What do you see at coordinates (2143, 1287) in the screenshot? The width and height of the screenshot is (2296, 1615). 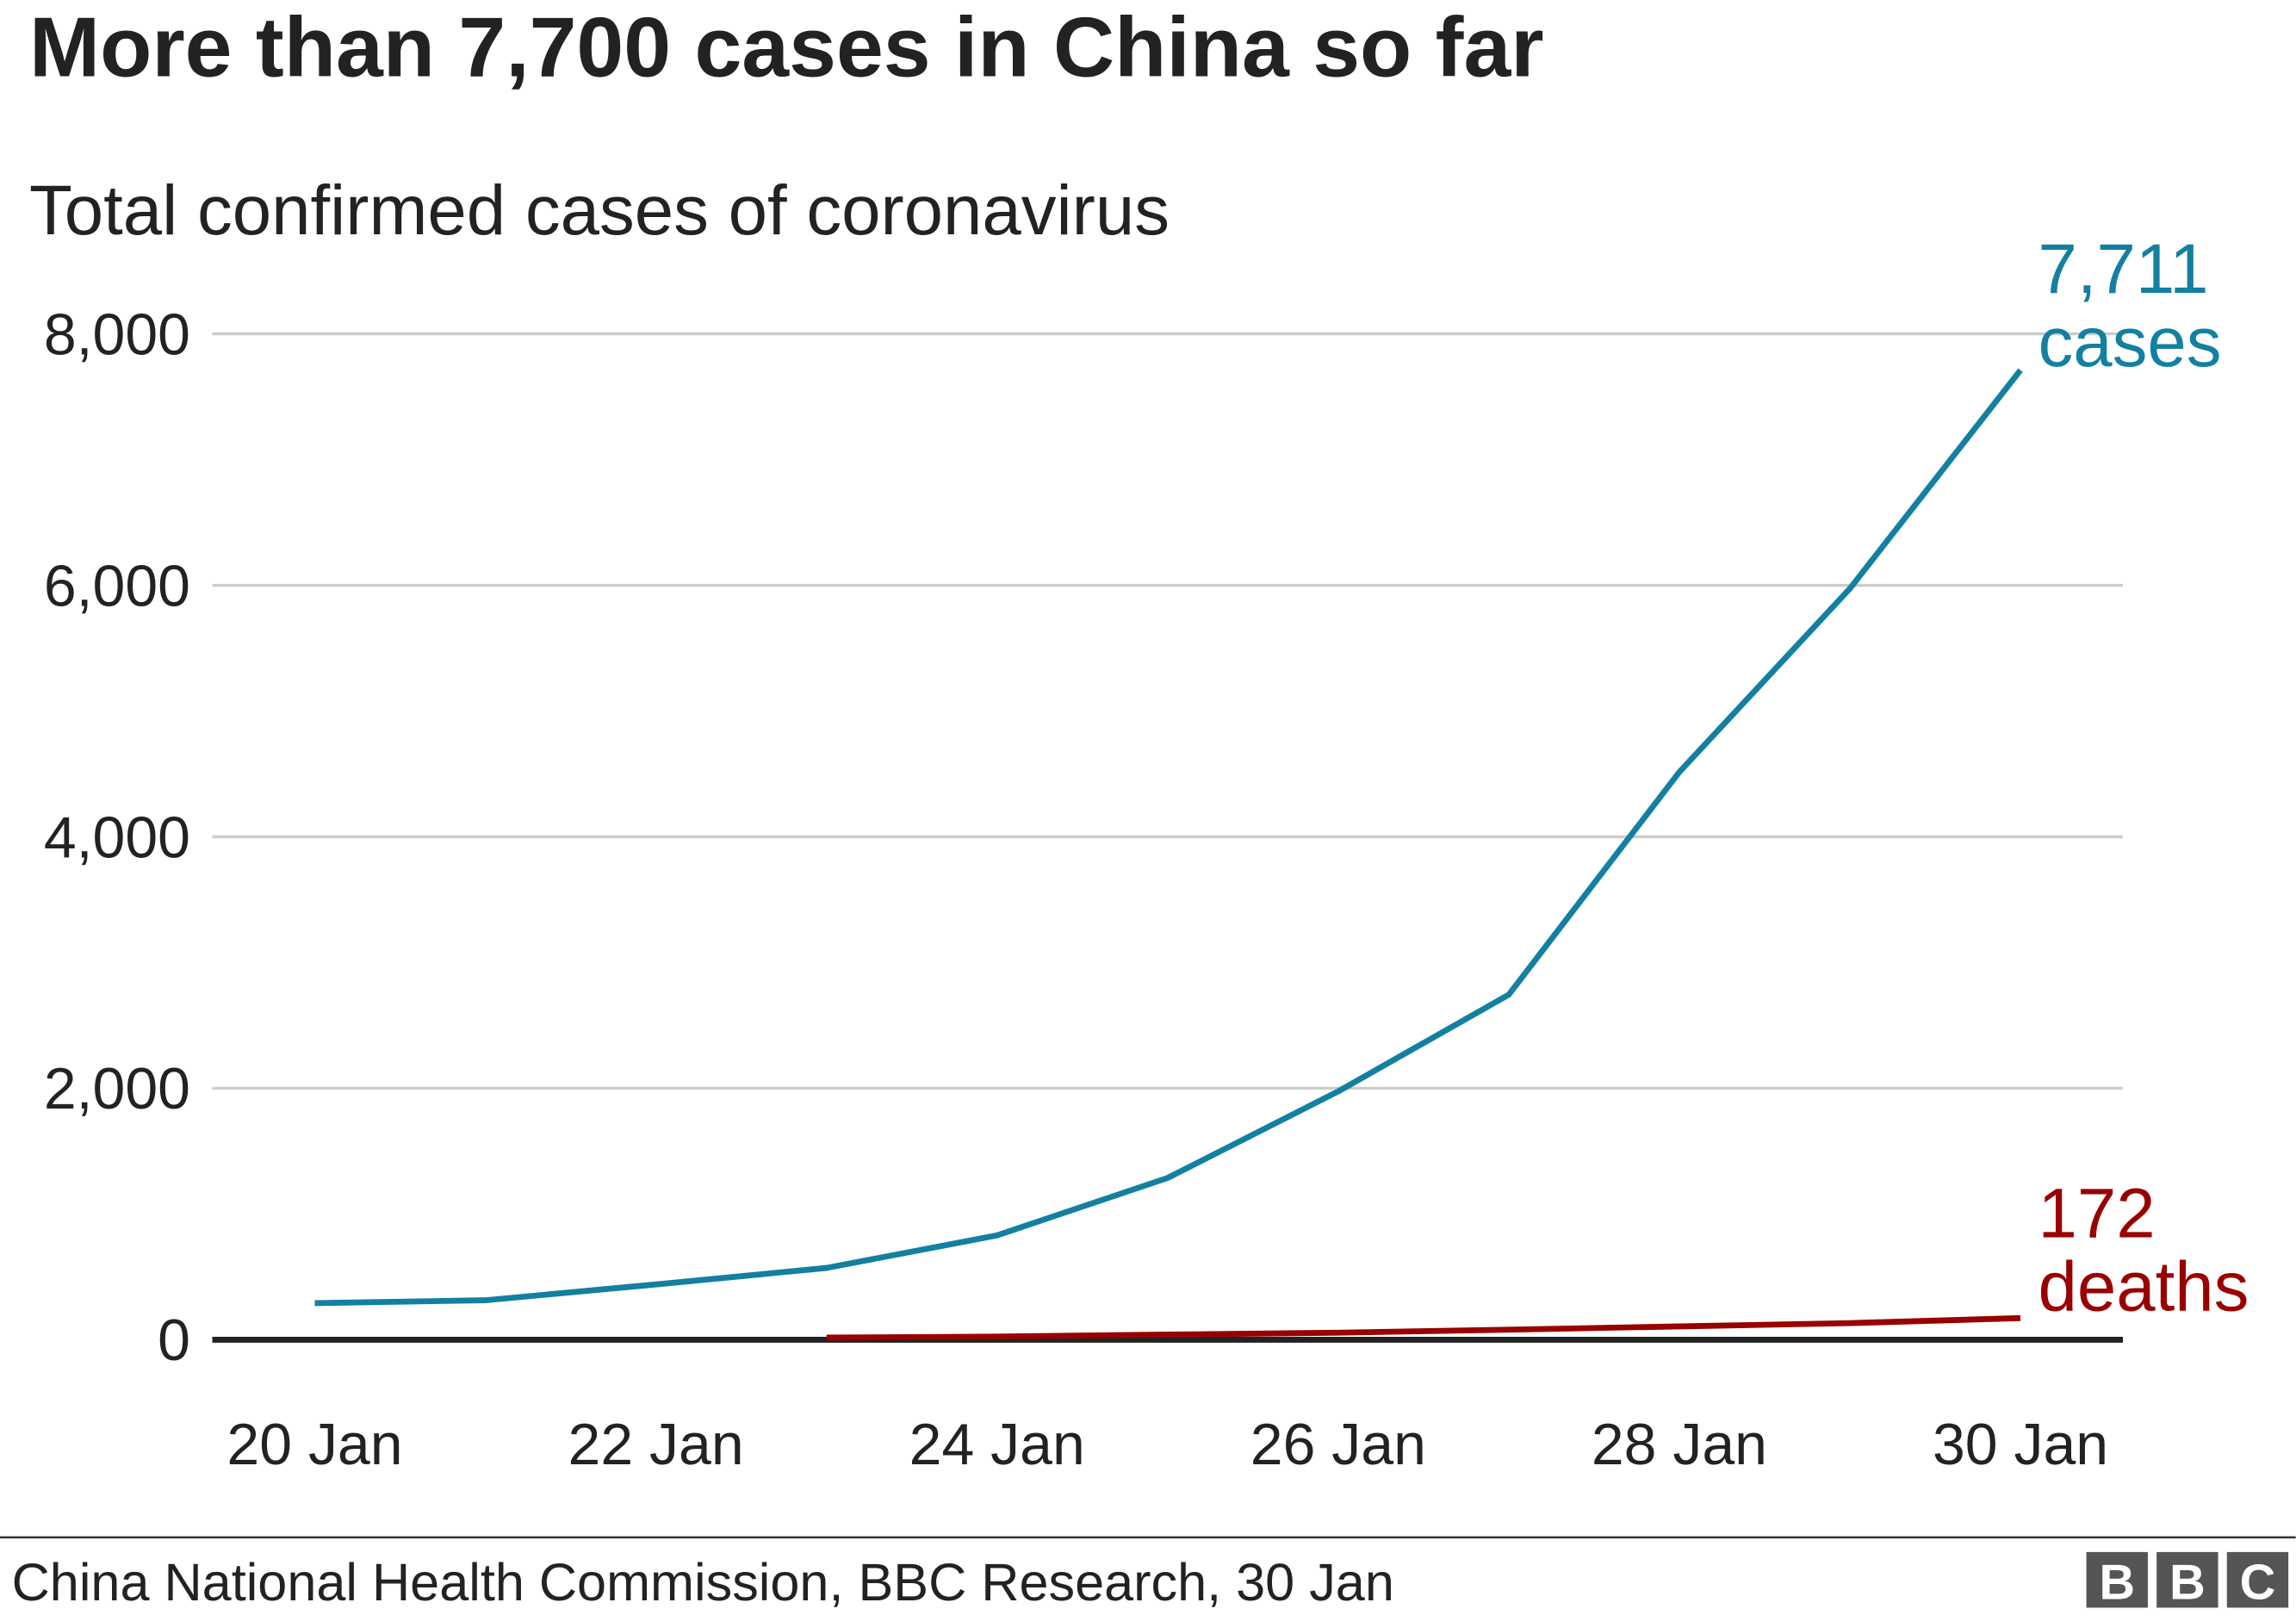 I see `series-label: deaths` at bounding box center [2143, 1287].